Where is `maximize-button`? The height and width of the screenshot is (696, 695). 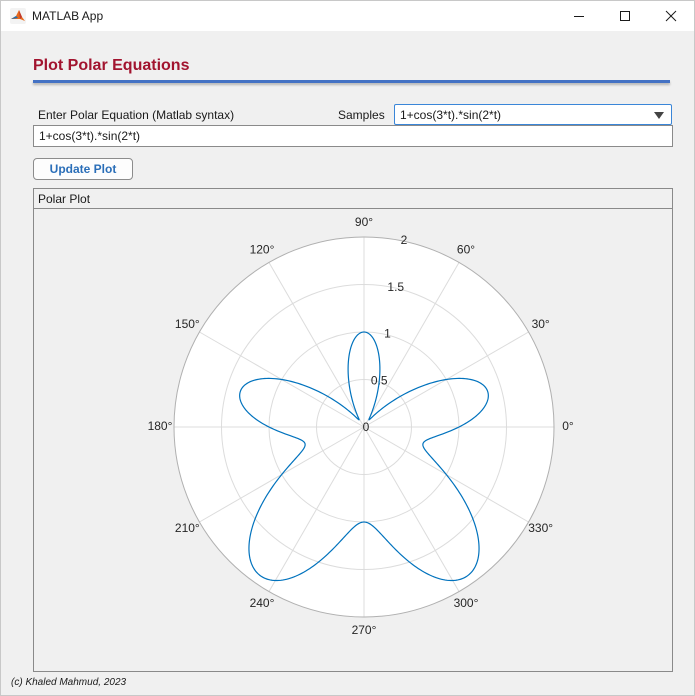
maximize-button is located at coordinates (625, 16).